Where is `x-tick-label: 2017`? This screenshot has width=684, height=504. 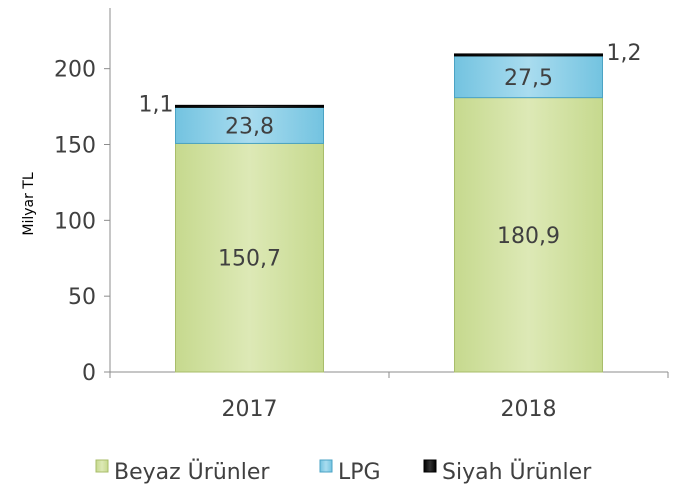
x-tick-label: 2017 is located at coordinates (250, 409).